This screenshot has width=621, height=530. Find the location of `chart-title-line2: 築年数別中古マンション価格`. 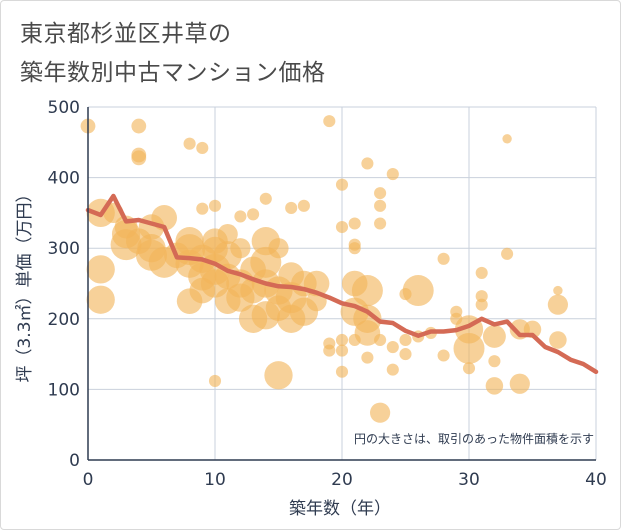

chart-title-line2: 築年数別中古マンション価格 is located at coordinates (173, 73).